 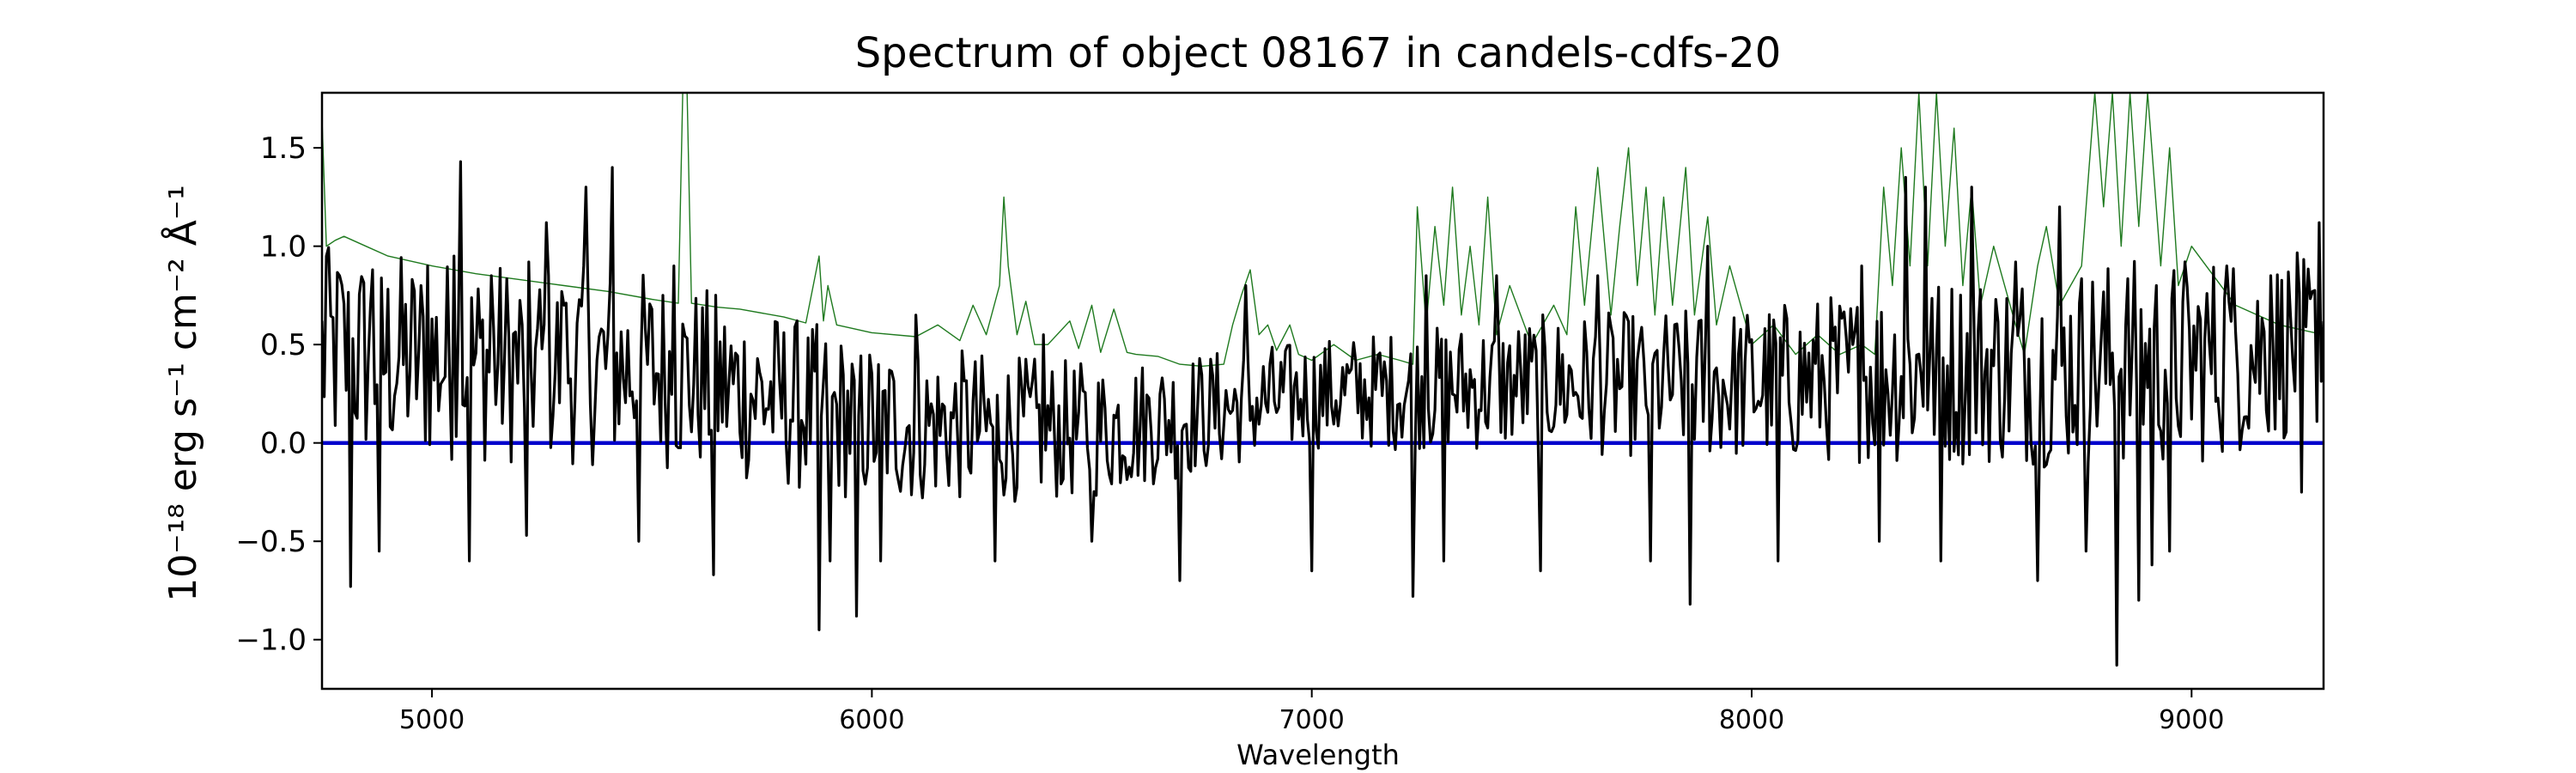 What do you see at coordinates (1318, 755) in the screenshot?
I see `x-axis-label: Wavelength` at bounding box center [1318, 755].